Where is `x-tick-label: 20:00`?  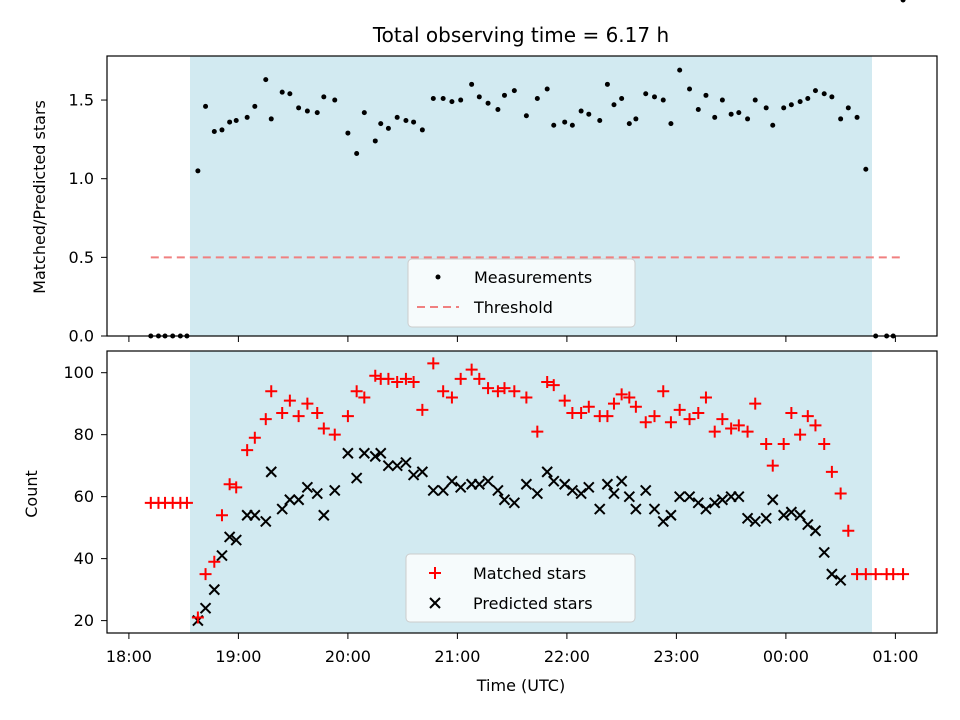 x-tick-label: 20:00 is located at coordinates (348, 656).